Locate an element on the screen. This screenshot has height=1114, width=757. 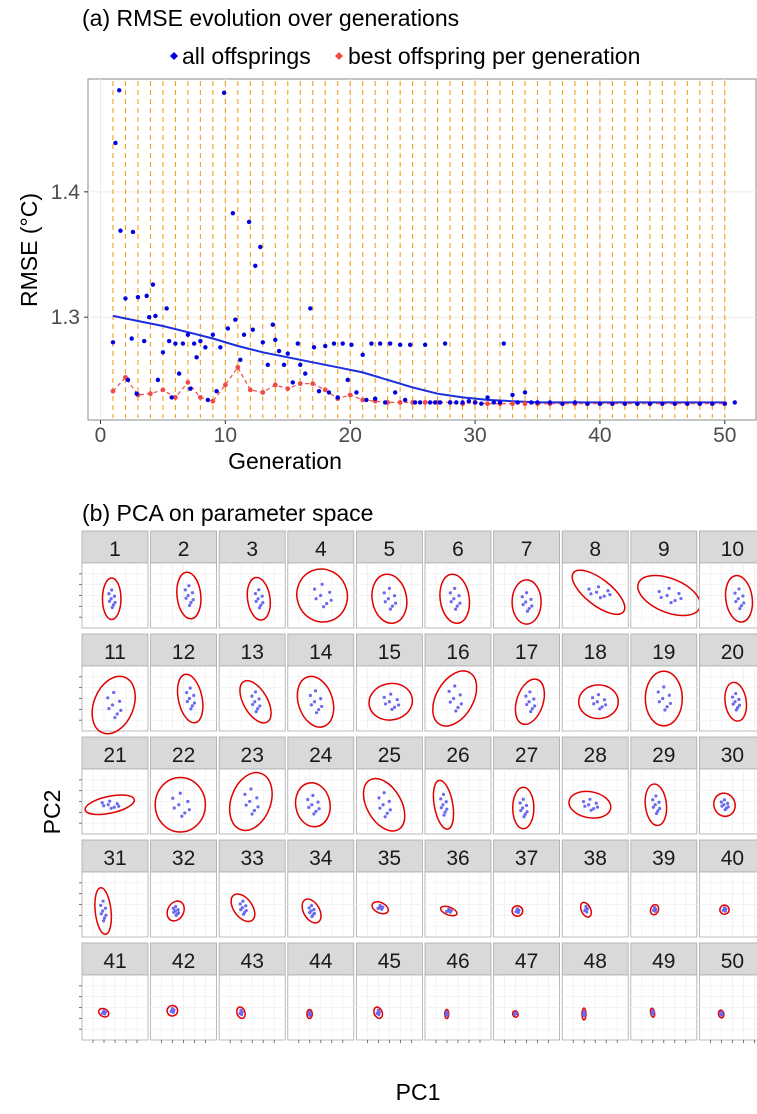
facet-12: 12 is located at coordinates (184, 682).